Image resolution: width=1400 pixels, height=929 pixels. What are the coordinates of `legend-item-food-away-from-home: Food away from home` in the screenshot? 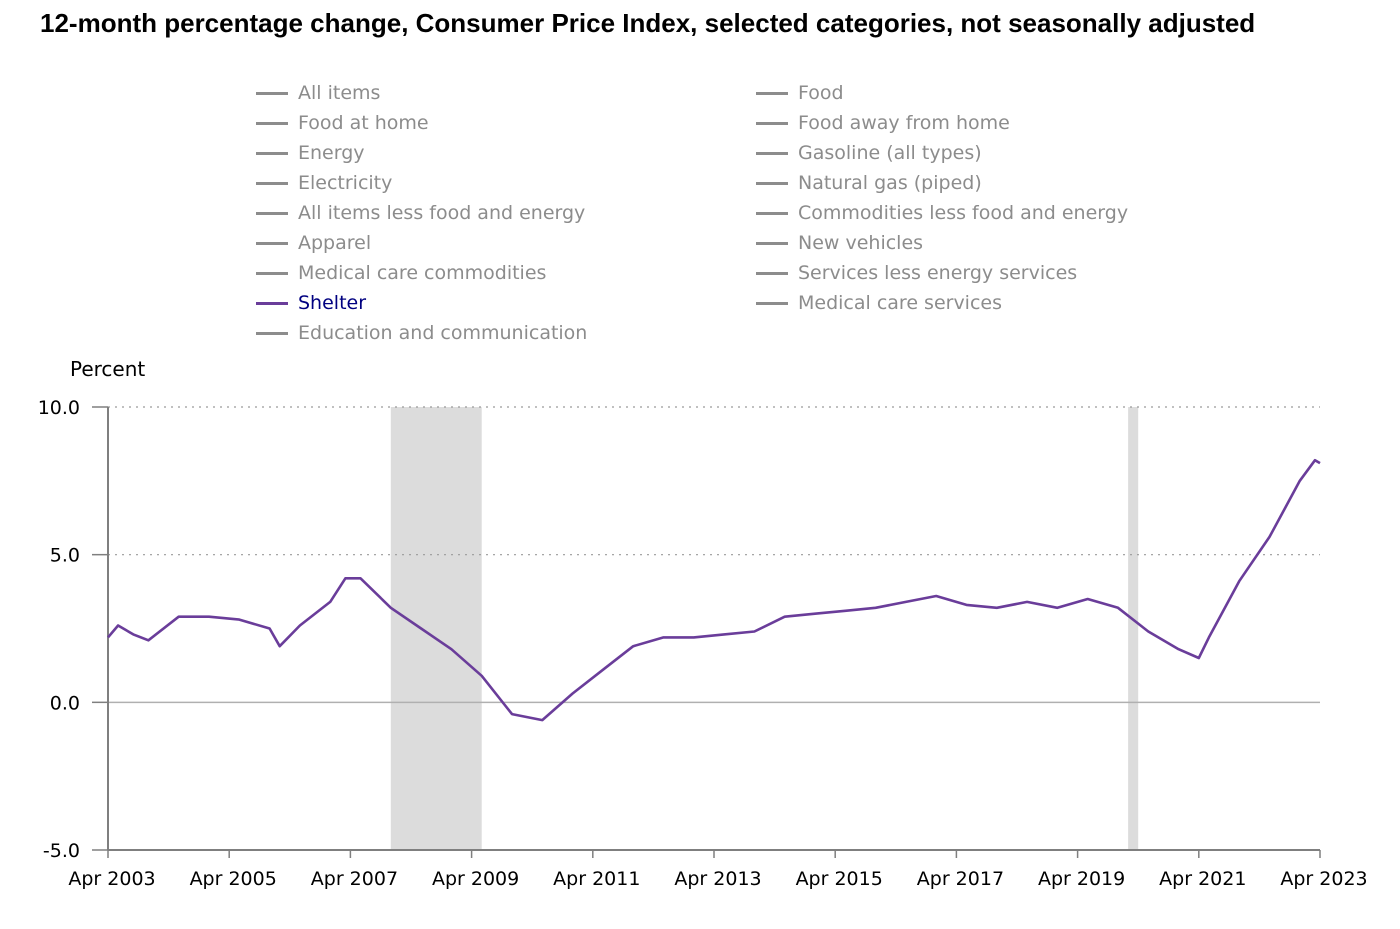 It's located at (883, 123).